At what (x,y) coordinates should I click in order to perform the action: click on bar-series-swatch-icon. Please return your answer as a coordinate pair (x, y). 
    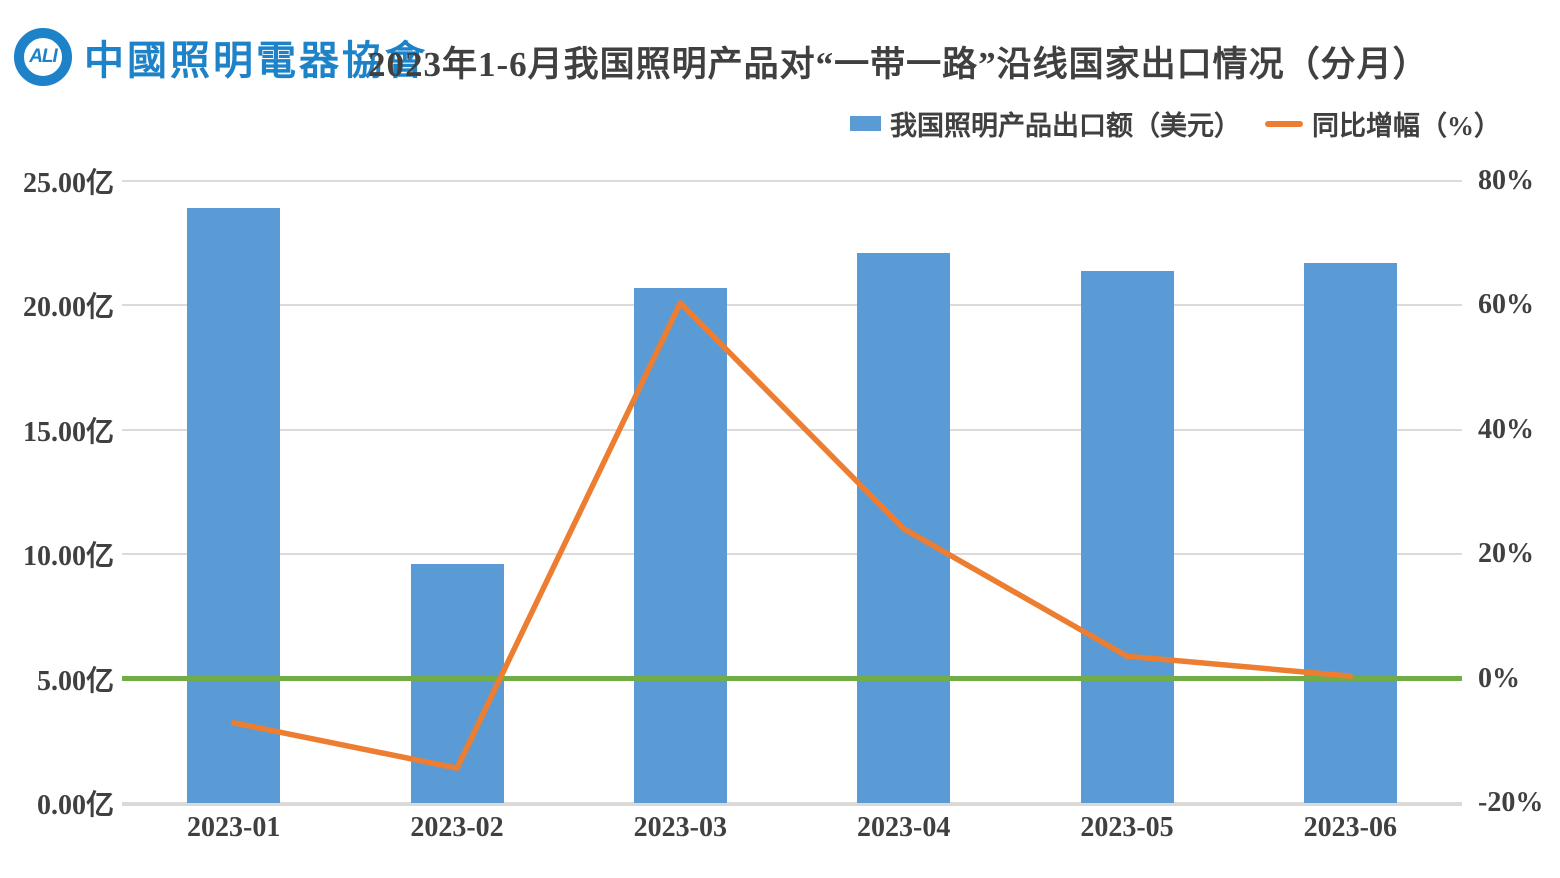
    Looking at the image, I should click on (865, 123).